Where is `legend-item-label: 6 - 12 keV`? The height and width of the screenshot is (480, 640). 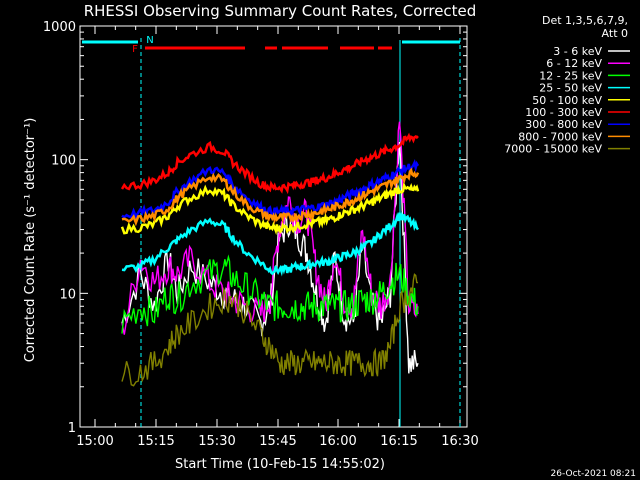 legend-item-label: 6 - 12 keV is located at coordinates (574, 63).